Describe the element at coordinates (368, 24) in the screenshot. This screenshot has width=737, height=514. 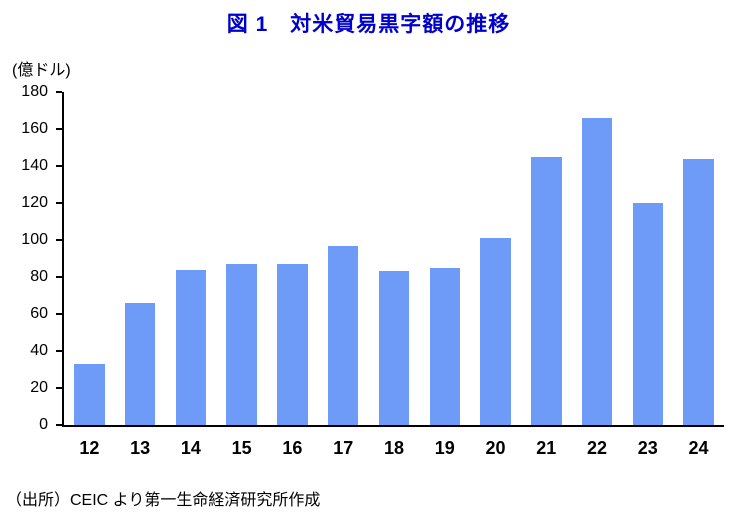
I see `chart-title: 図 1 対米貿易黒字額の推移` at that location.